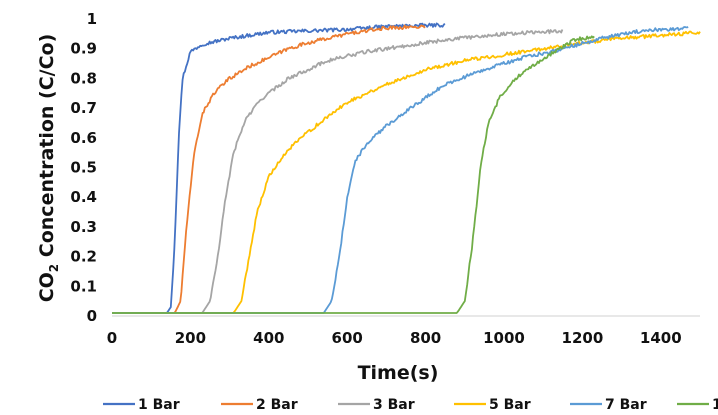  I want to click on y-tick-label: 0, so click(92, 316).